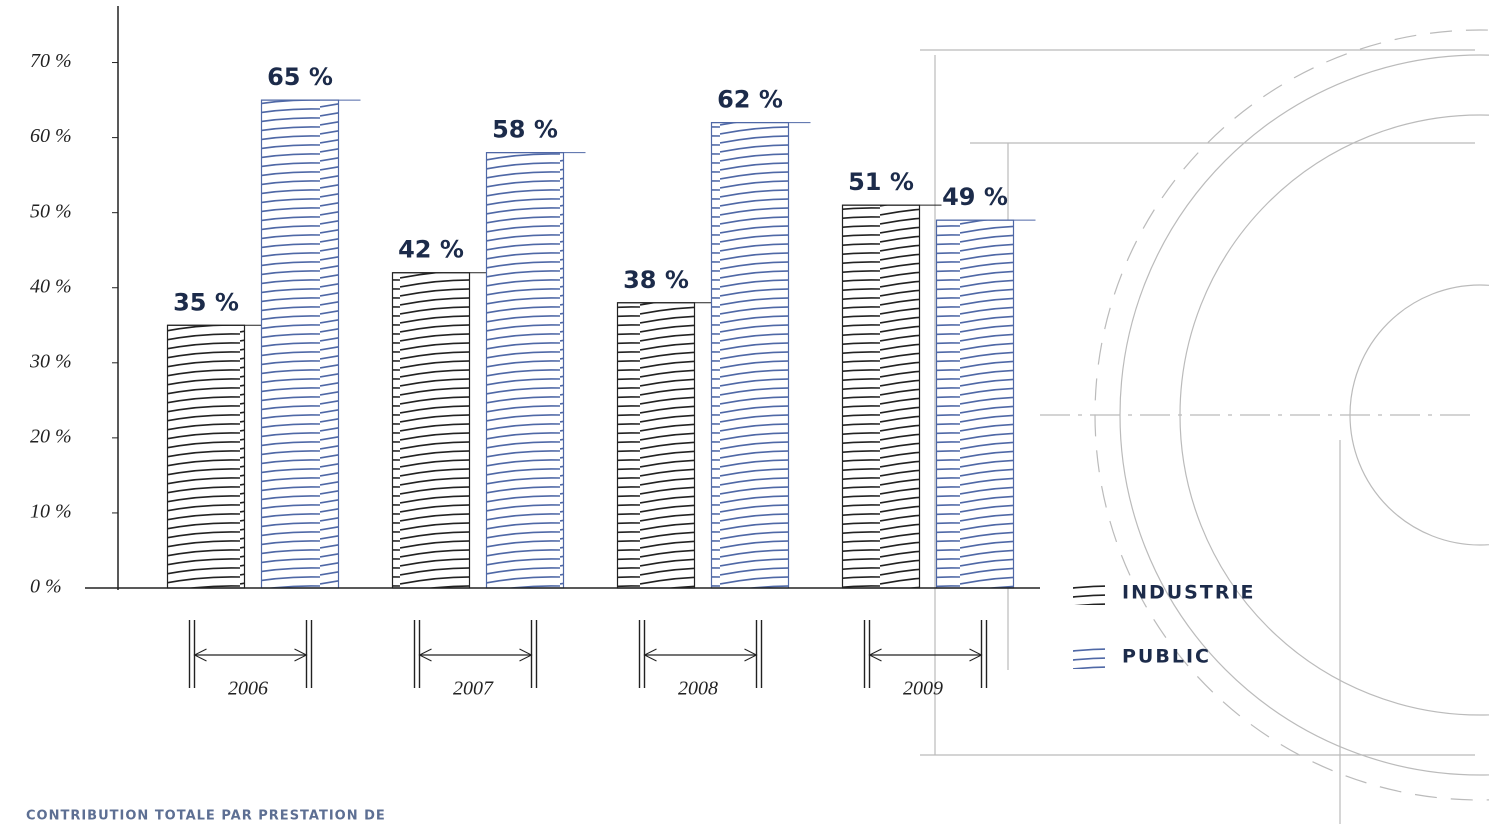 This screenshot has height=829, width=1489. Describe the element at coordinates (473, 689) in the screenshot. I see `x-tick-label: 2007` at that location.